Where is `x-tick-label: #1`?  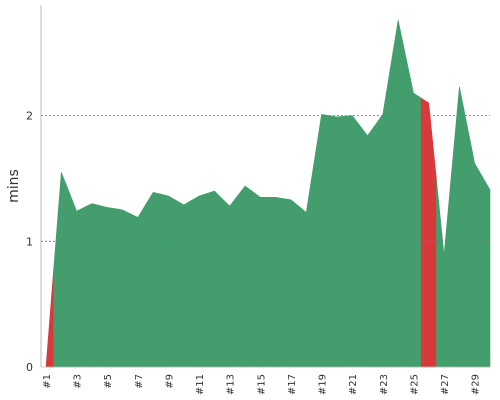
x-tick-label: #1 is located at coordinates (47, 381).